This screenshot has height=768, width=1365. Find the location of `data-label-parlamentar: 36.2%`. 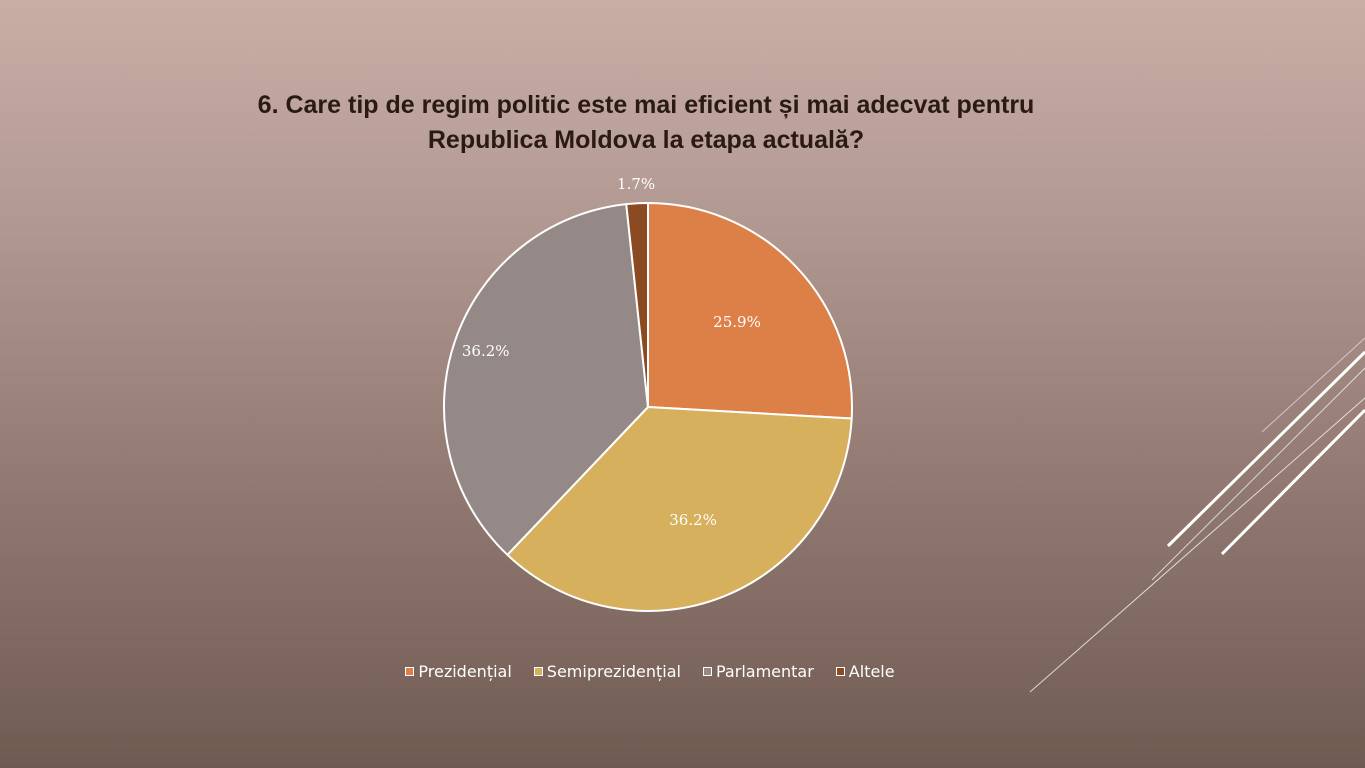

data-label-parlamentar: 36.2% is located at coordinates (486, 351).